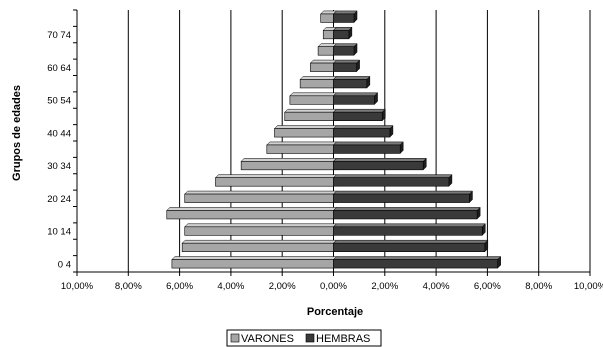 This screenshot has width=603, height=347. Describe the element at coordinates (235, 338) in the screenshot. I see `legend-swatch-varones` at that location.